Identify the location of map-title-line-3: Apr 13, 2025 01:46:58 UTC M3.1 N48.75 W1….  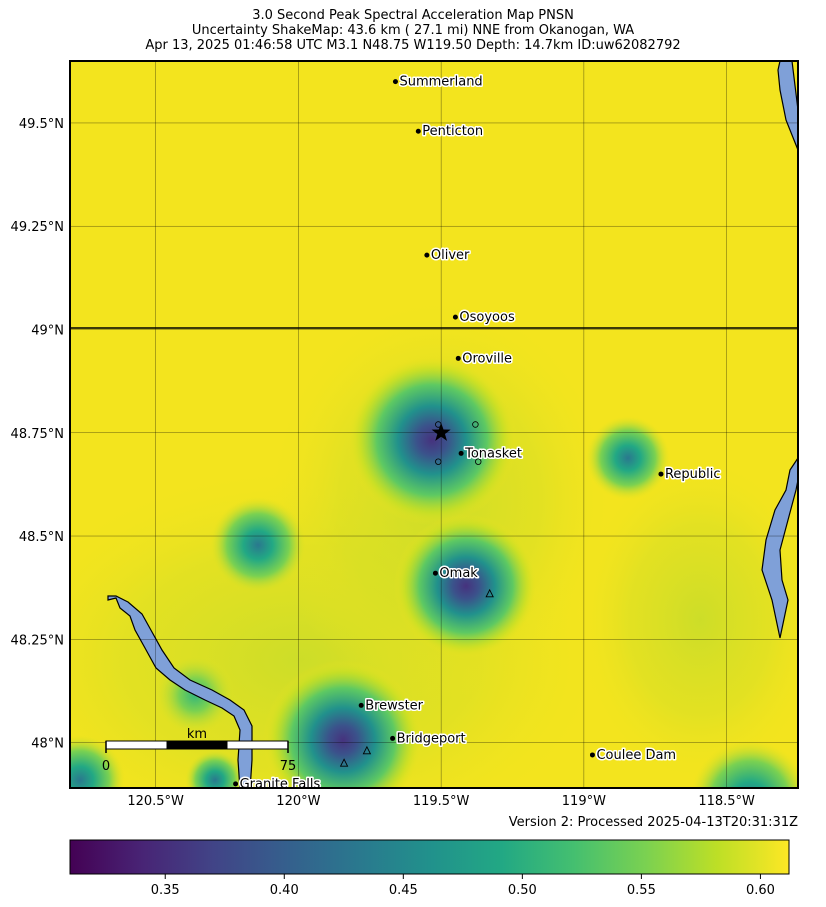
(413, 45).